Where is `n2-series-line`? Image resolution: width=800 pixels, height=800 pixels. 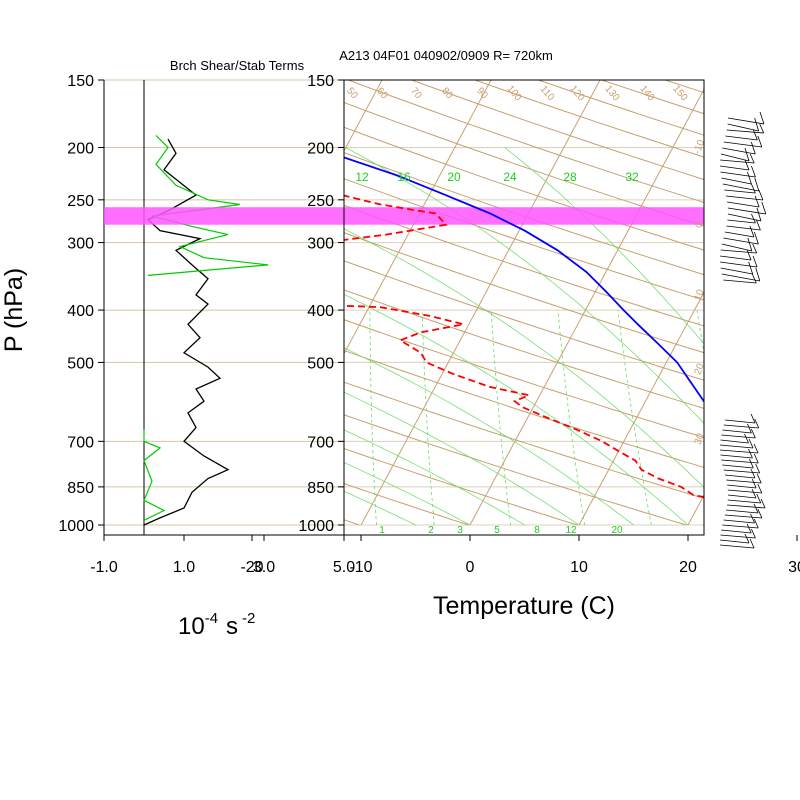 n2-series-line is located at coordinates (186, 332).